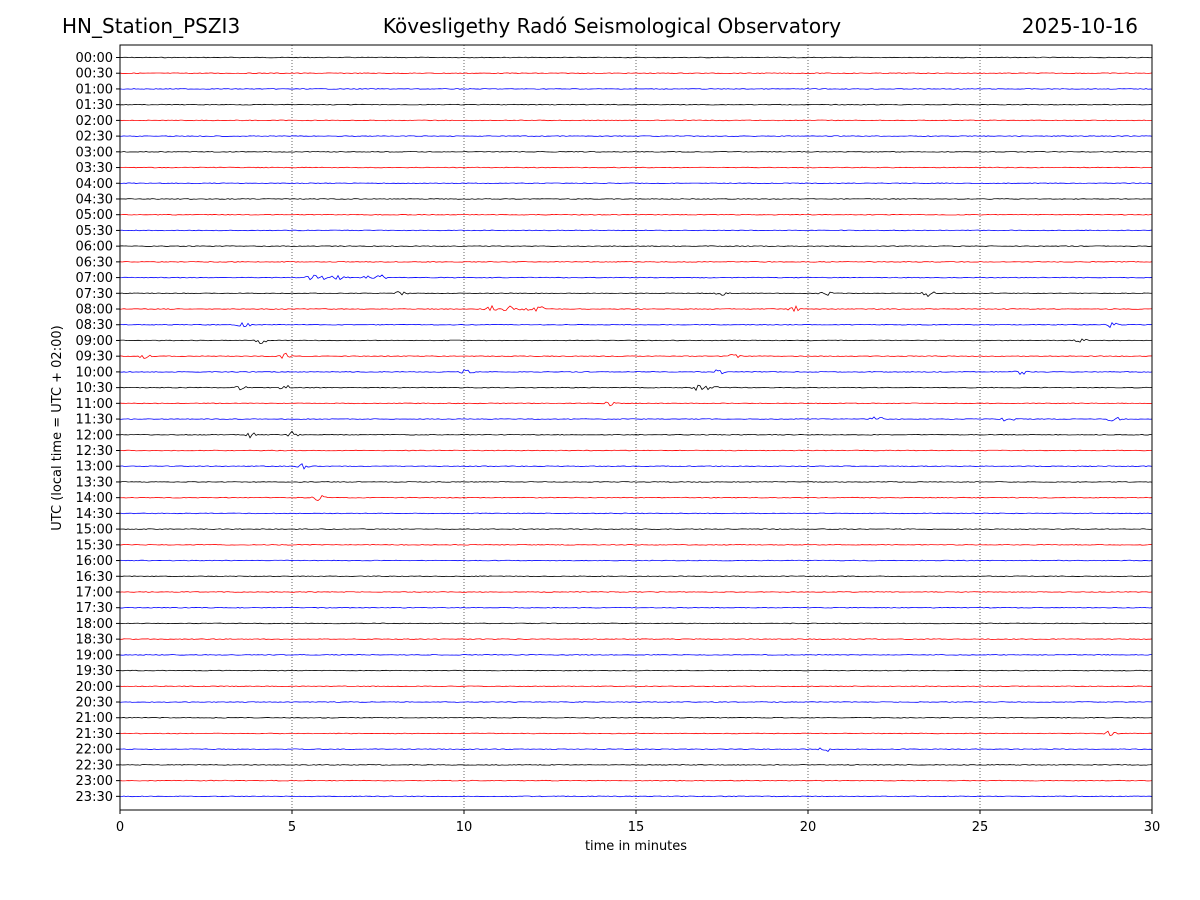 The height and width of the screenshot is (900, 1200). I want to click on y-tick-label: 13:30, so click(94, 482).